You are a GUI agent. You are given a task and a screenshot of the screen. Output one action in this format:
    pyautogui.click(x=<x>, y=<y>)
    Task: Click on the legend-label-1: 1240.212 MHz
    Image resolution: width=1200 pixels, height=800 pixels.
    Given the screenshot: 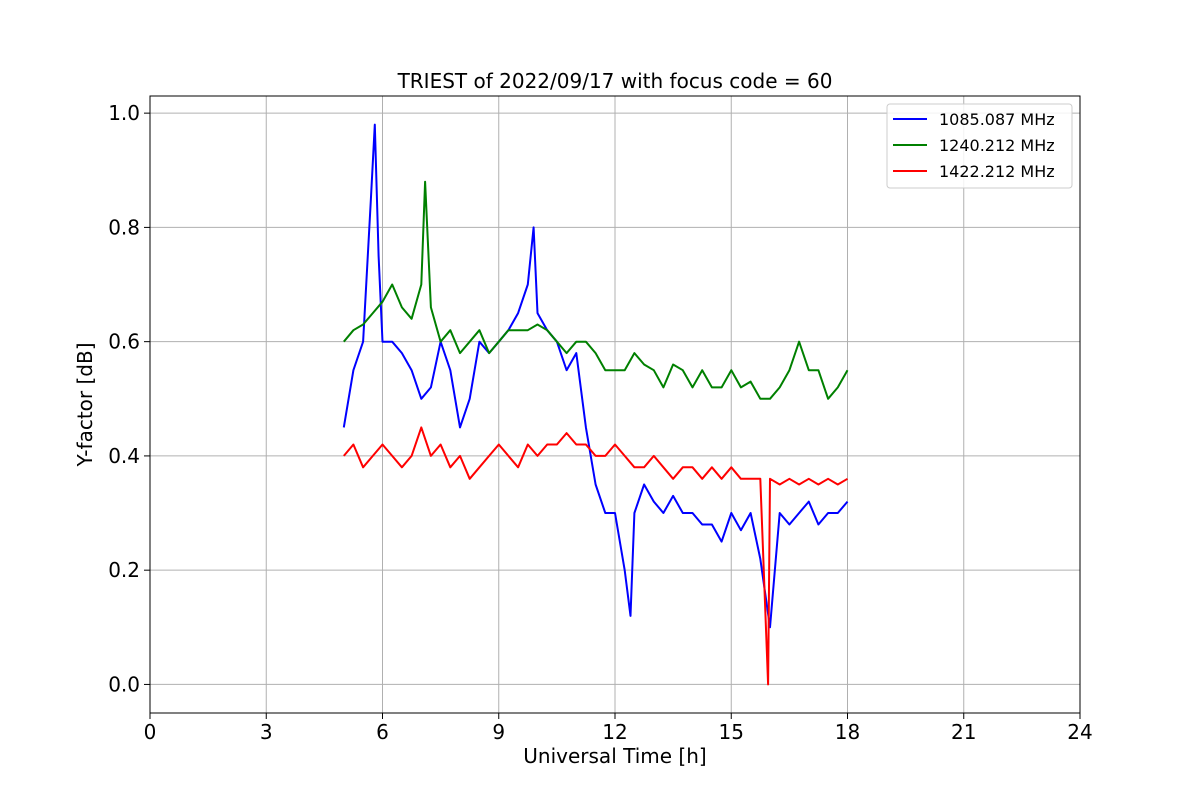 What is the action you would take?
    pyautogui.click(x=997, y=145)
    